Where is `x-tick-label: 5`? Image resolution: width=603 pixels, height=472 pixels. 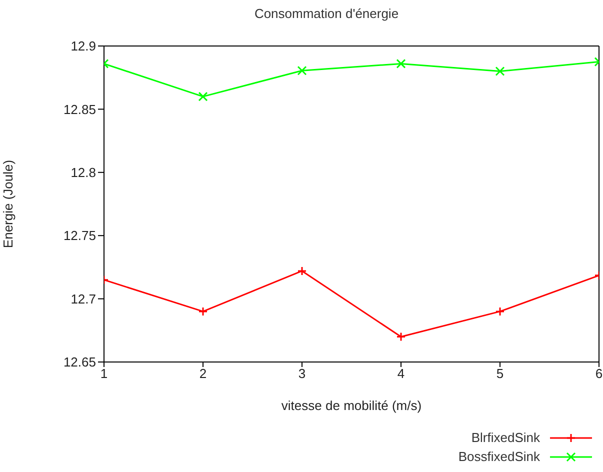 x-tick-label: 5 is located at coordinates (500, 374).